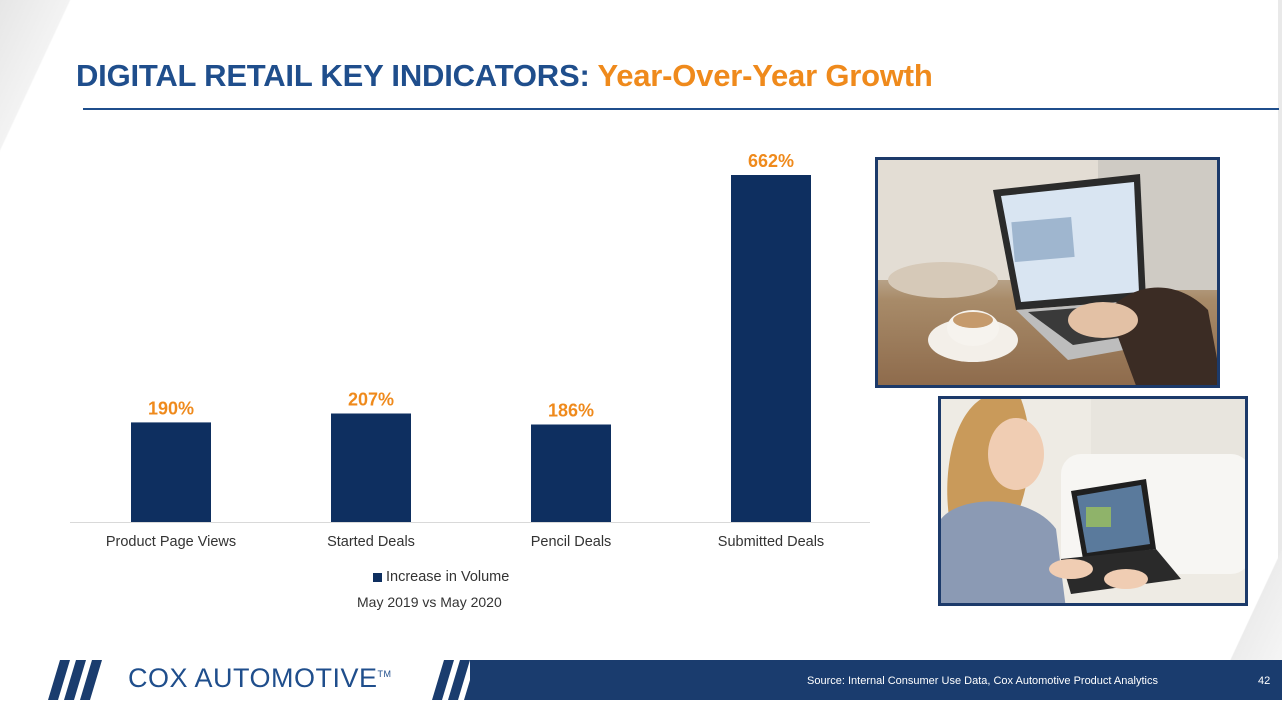 The image size is (1282, 720). Describe the element at coordinates (377, 577) in the screenshot. I see `legend-swatch` at that location.